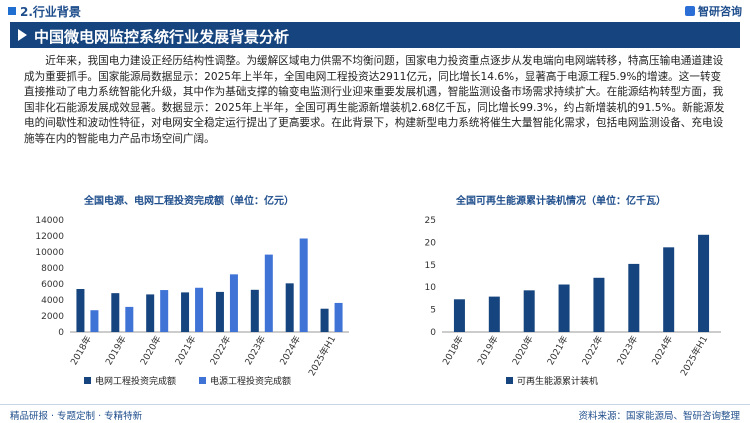 The image size is (750, 423). I want to click on logo-text: 智研咨询, so click(720, 11).